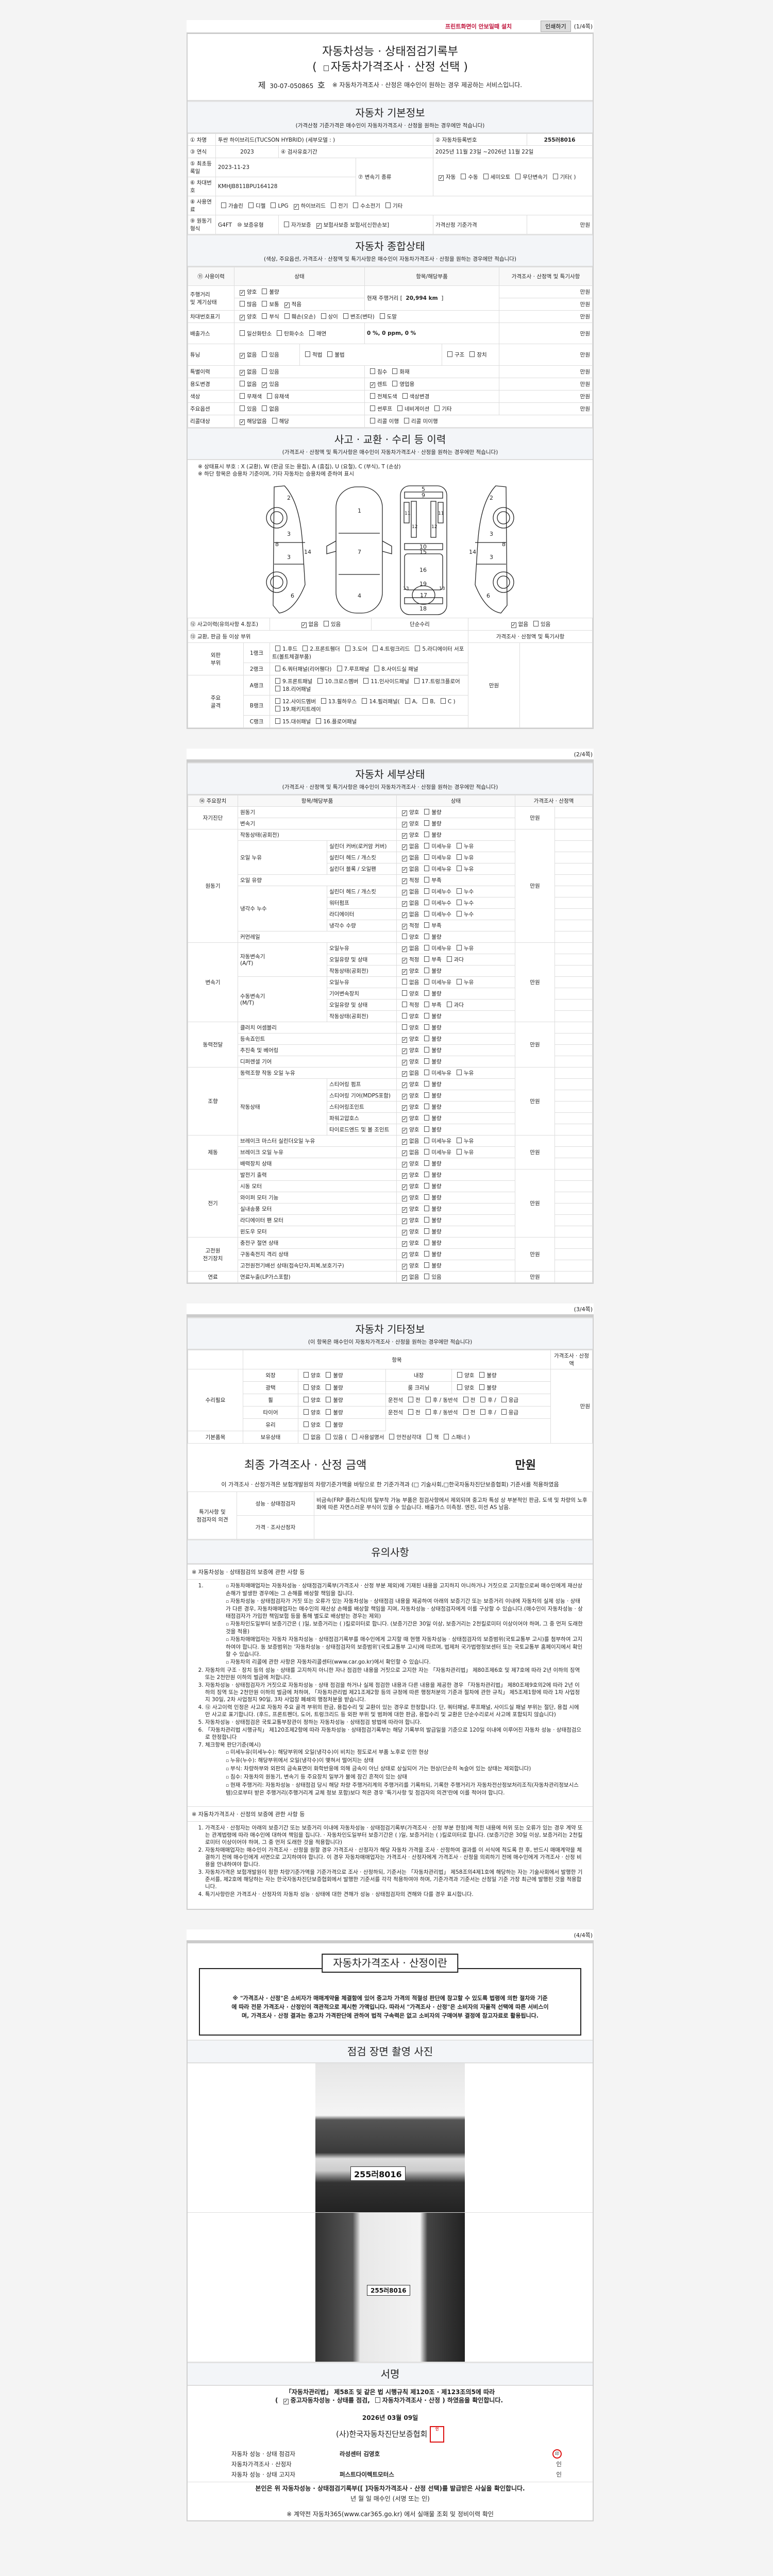 This screenshot has height=2576, width=773. Describe the element at coordinates (556, 26) in the screenshot. I see `print-button: 인쇄하기` at that location.